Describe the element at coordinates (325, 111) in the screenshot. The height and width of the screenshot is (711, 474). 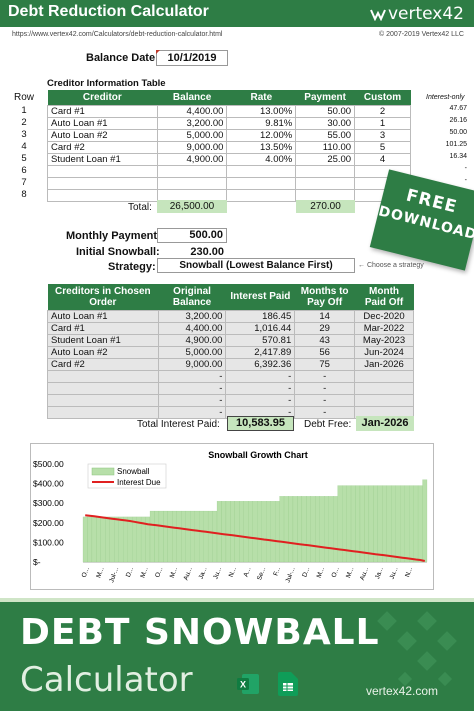
I see `creditor-cell-payment: 50.00` at that location.